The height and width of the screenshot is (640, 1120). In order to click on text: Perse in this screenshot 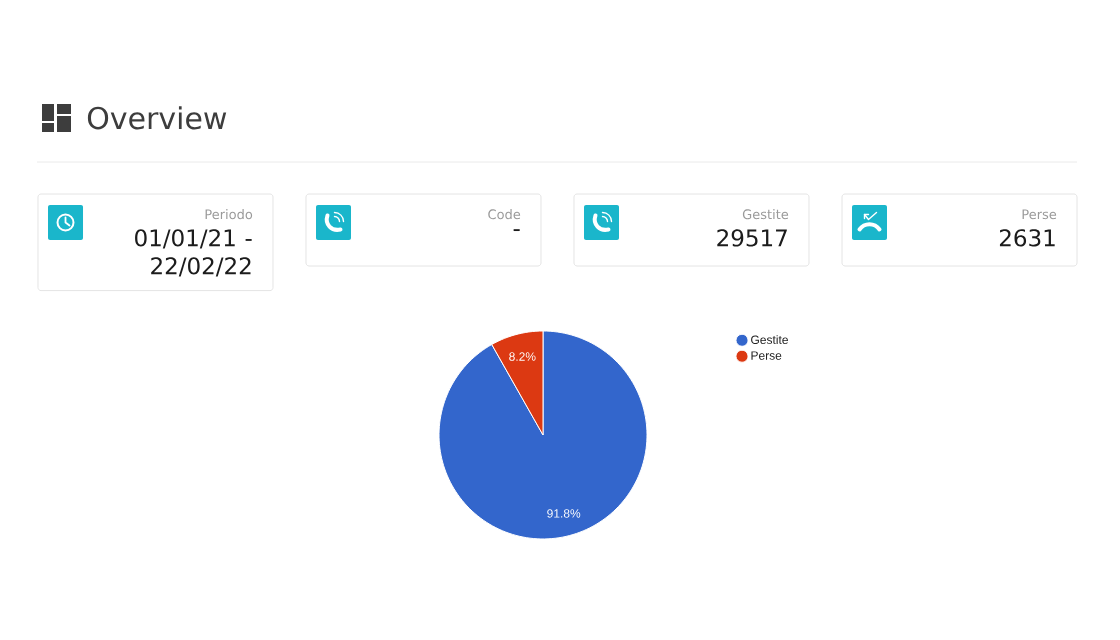, I will do `click(1039, 214)`.